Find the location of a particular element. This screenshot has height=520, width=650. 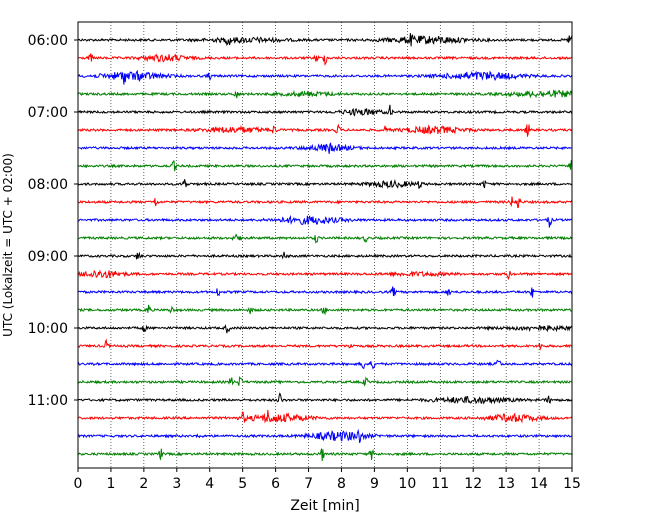

y-tick-label: 07:00 is located at coordinates (48, 113).